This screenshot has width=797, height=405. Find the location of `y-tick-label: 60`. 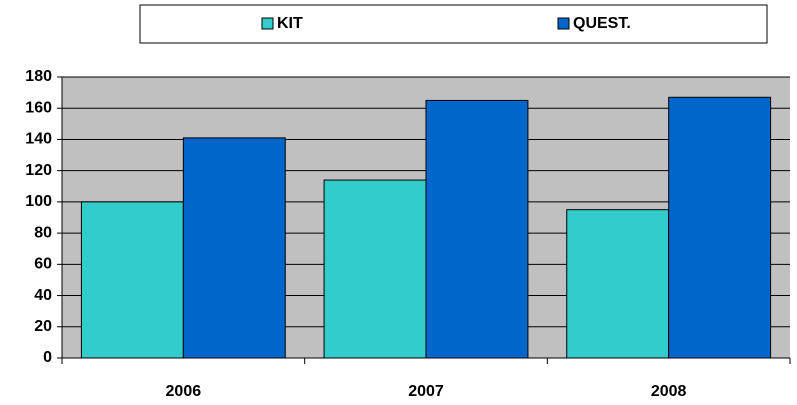

y-tick-label: 60 is located at coordinates (43, 264).